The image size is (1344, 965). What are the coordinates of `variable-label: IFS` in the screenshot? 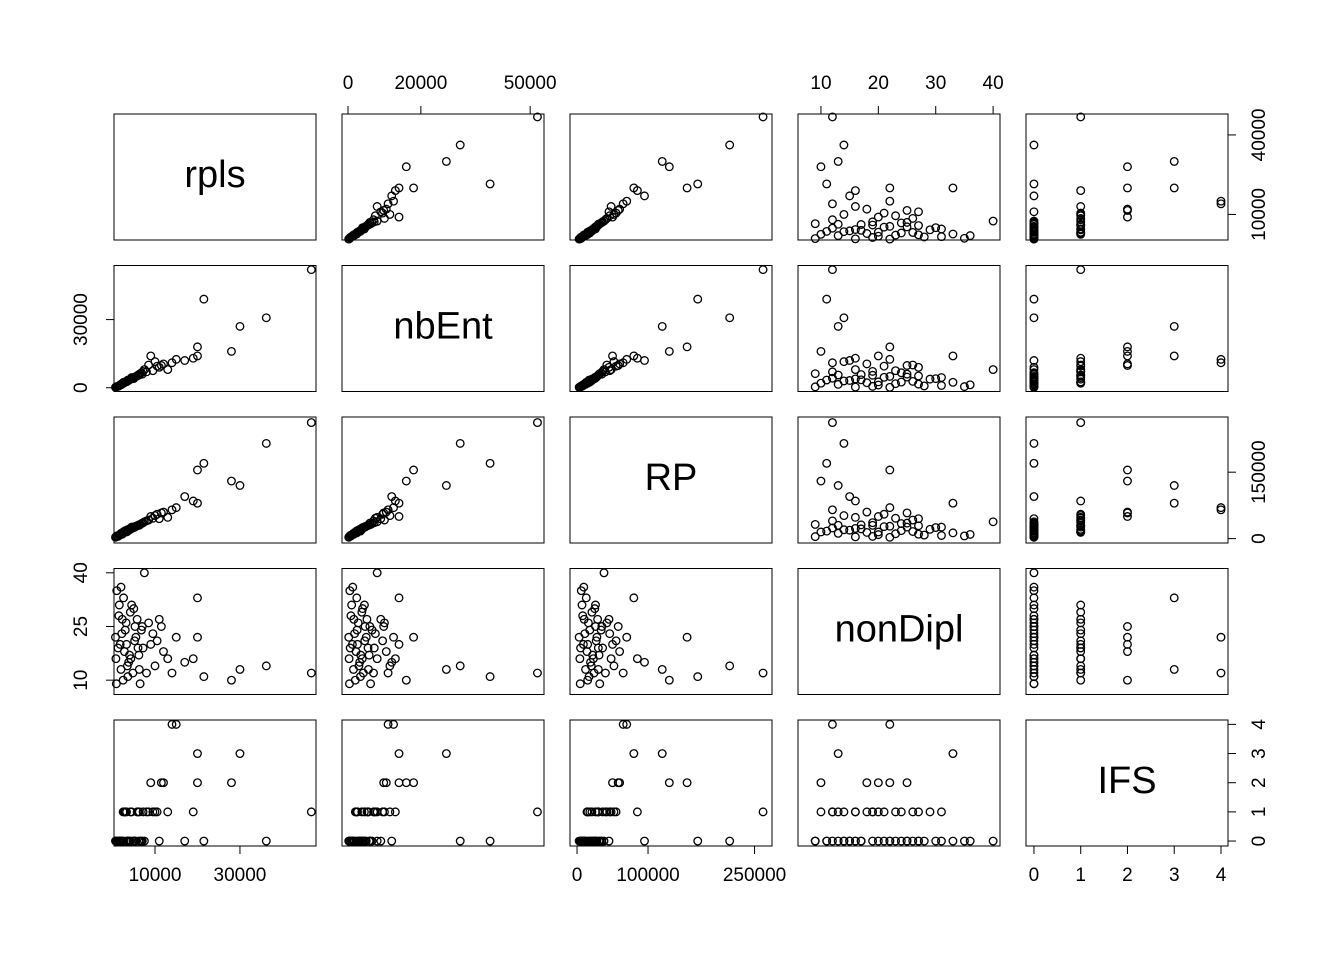 It's located at (1126, 781).